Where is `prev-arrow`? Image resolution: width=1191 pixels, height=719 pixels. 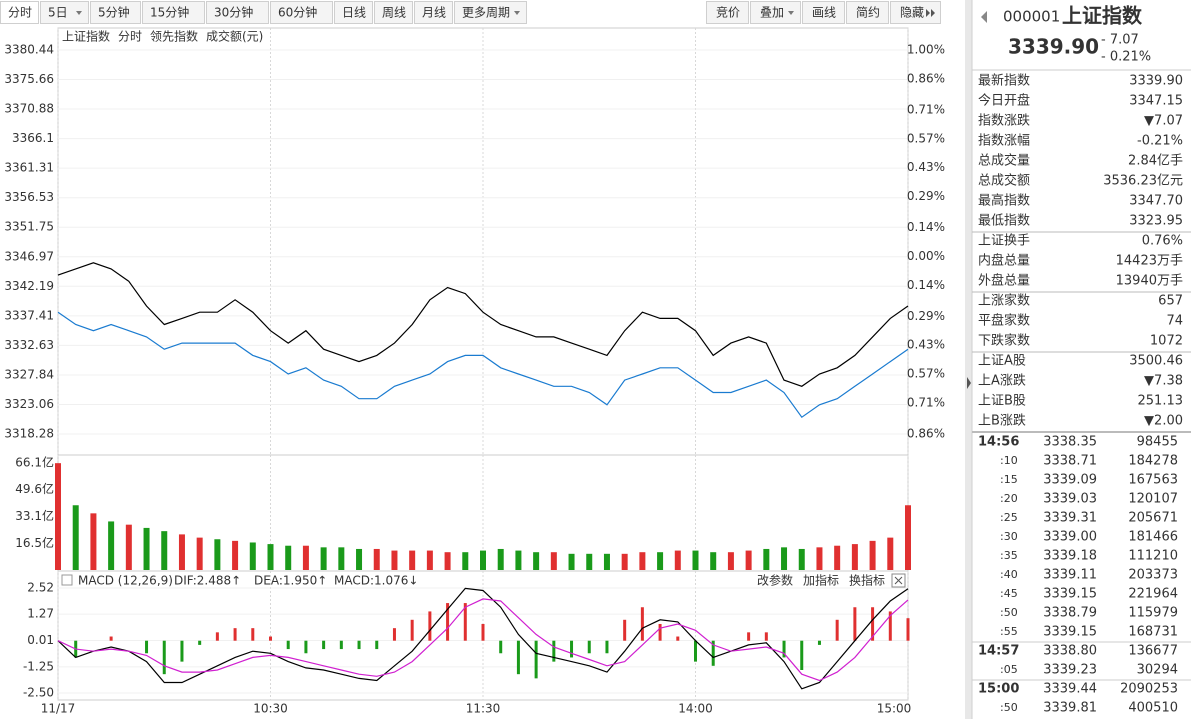
prev-arrow is located at coordinates (984, 17).